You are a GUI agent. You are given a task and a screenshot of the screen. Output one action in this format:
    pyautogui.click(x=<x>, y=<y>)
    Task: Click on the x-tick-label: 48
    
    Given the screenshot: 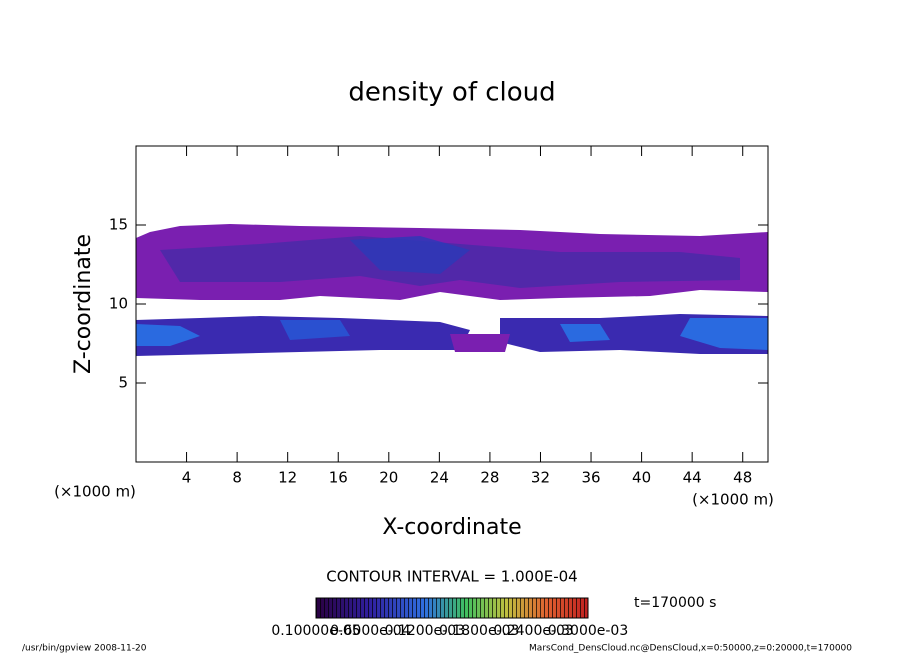 What is the action you would take?
    pyautogui.click(x=742, y=478)
    